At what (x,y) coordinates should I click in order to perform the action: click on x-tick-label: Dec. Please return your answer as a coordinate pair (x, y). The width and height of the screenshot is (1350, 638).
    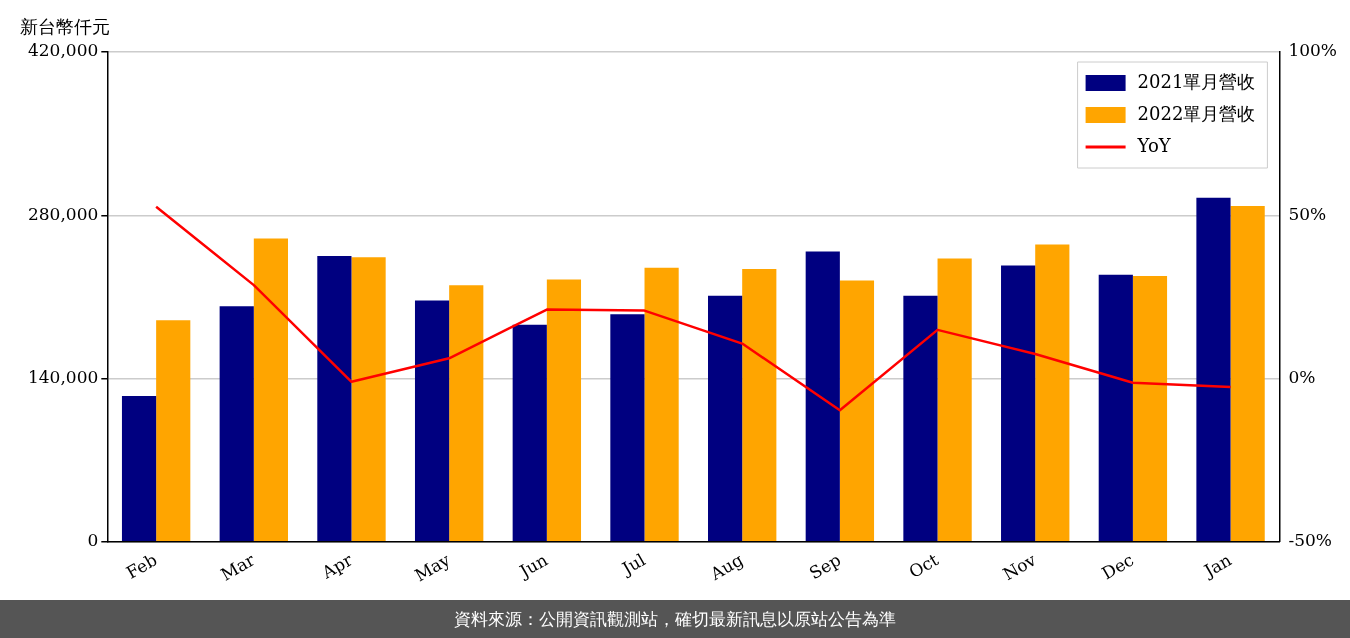
    Looking at the image, I should click on (1118, 566).